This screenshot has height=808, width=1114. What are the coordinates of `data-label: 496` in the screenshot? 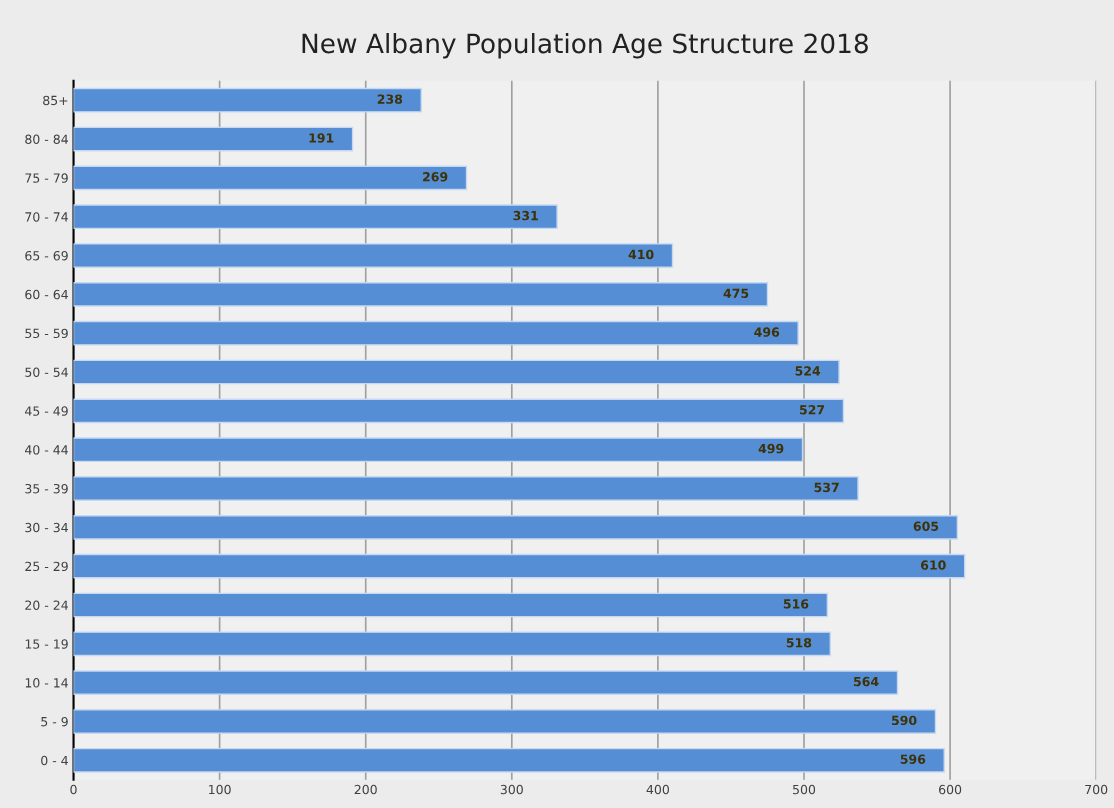 It's located at (767, 332).